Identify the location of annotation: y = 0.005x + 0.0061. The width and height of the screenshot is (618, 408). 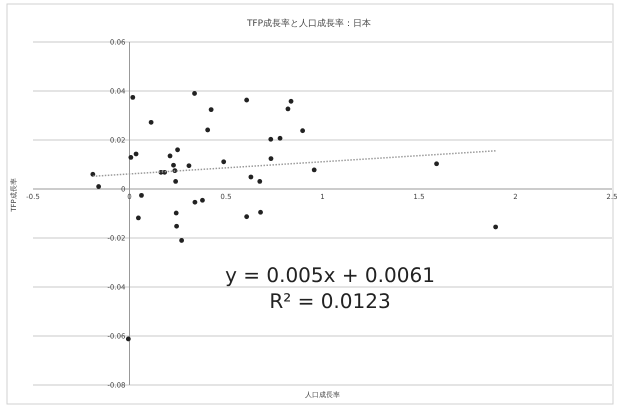
(330, 275).